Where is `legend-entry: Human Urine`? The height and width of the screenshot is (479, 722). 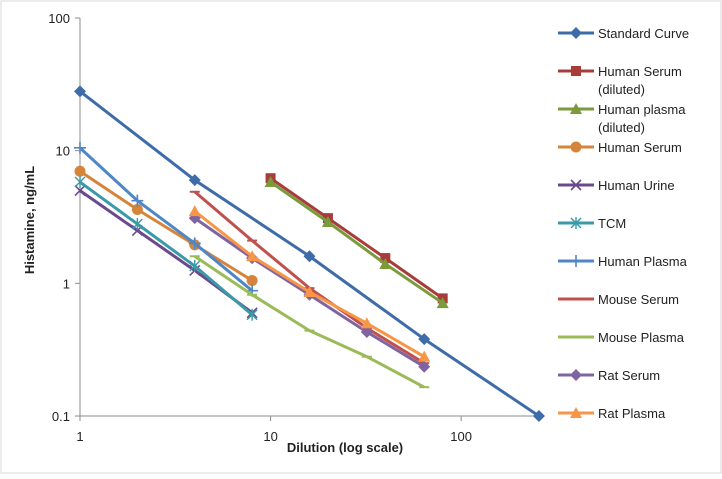
legend-entry: Human Urine is located at coordinates (616, 185).